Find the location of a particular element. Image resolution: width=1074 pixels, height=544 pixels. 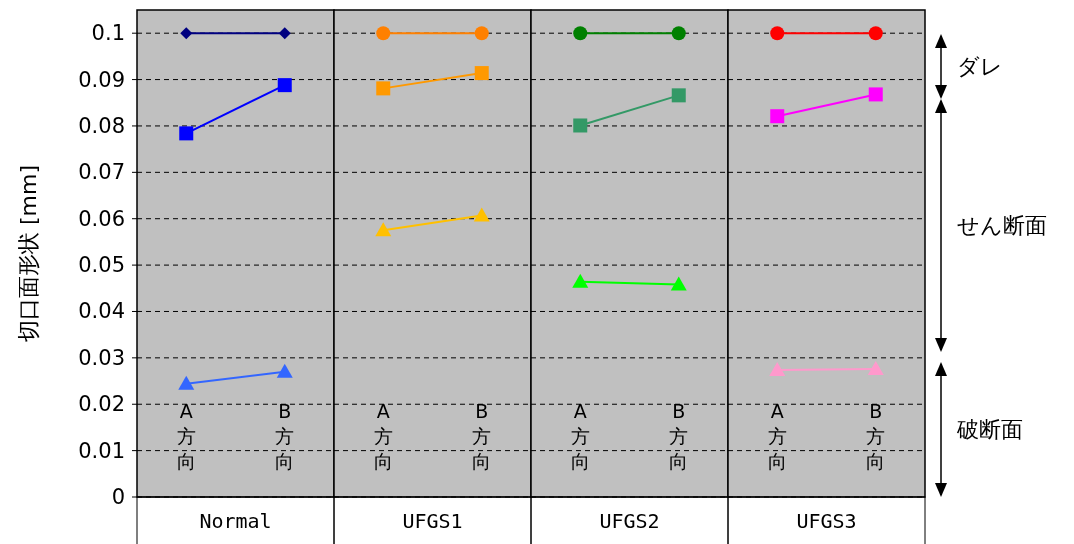

y-tick-label: 0.01 is located at coordinates (101, 450).